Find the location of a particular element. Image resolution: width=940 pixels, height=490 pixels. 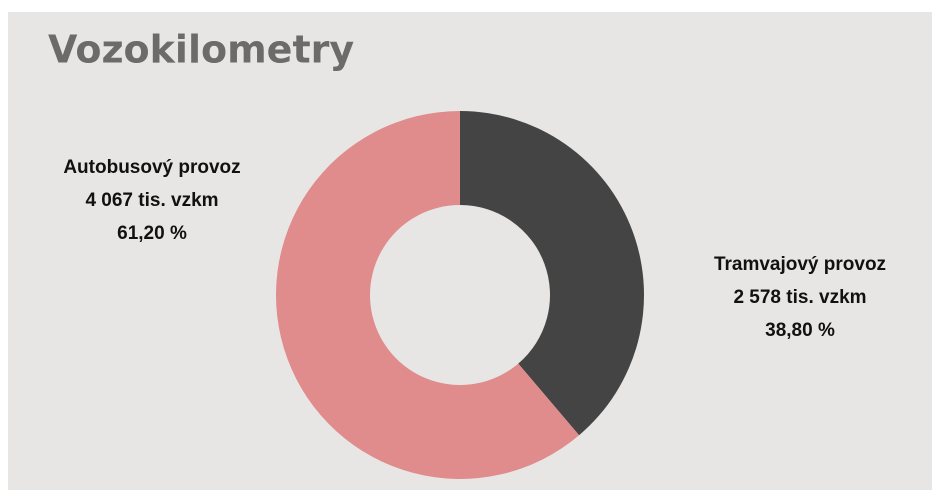

slice-label: Autobusový provoz is located at coordinates (151, 167).